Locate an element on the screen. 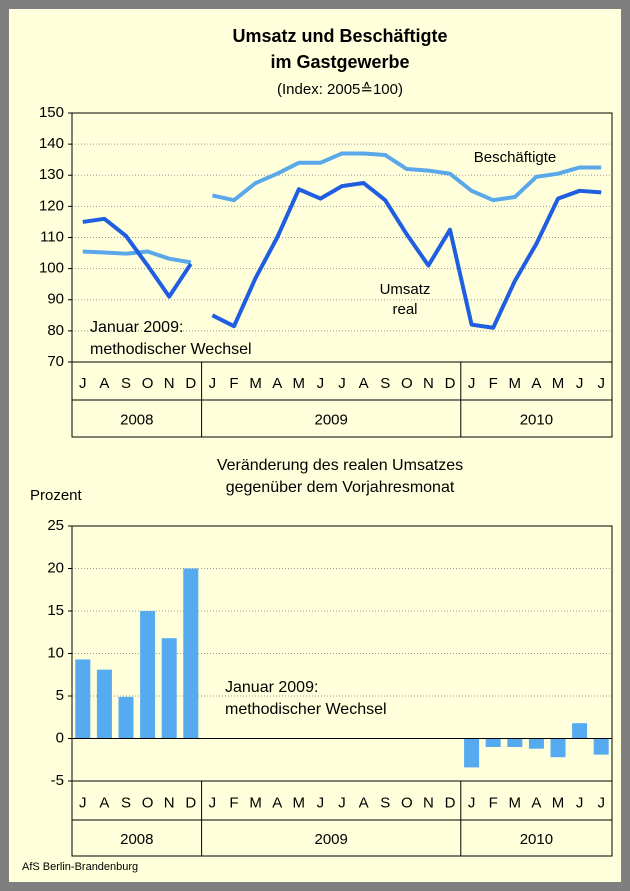 The image size is (630, 891). chart-subtitle: (Index: 2005≙100) is located at coordinates (340, 89).